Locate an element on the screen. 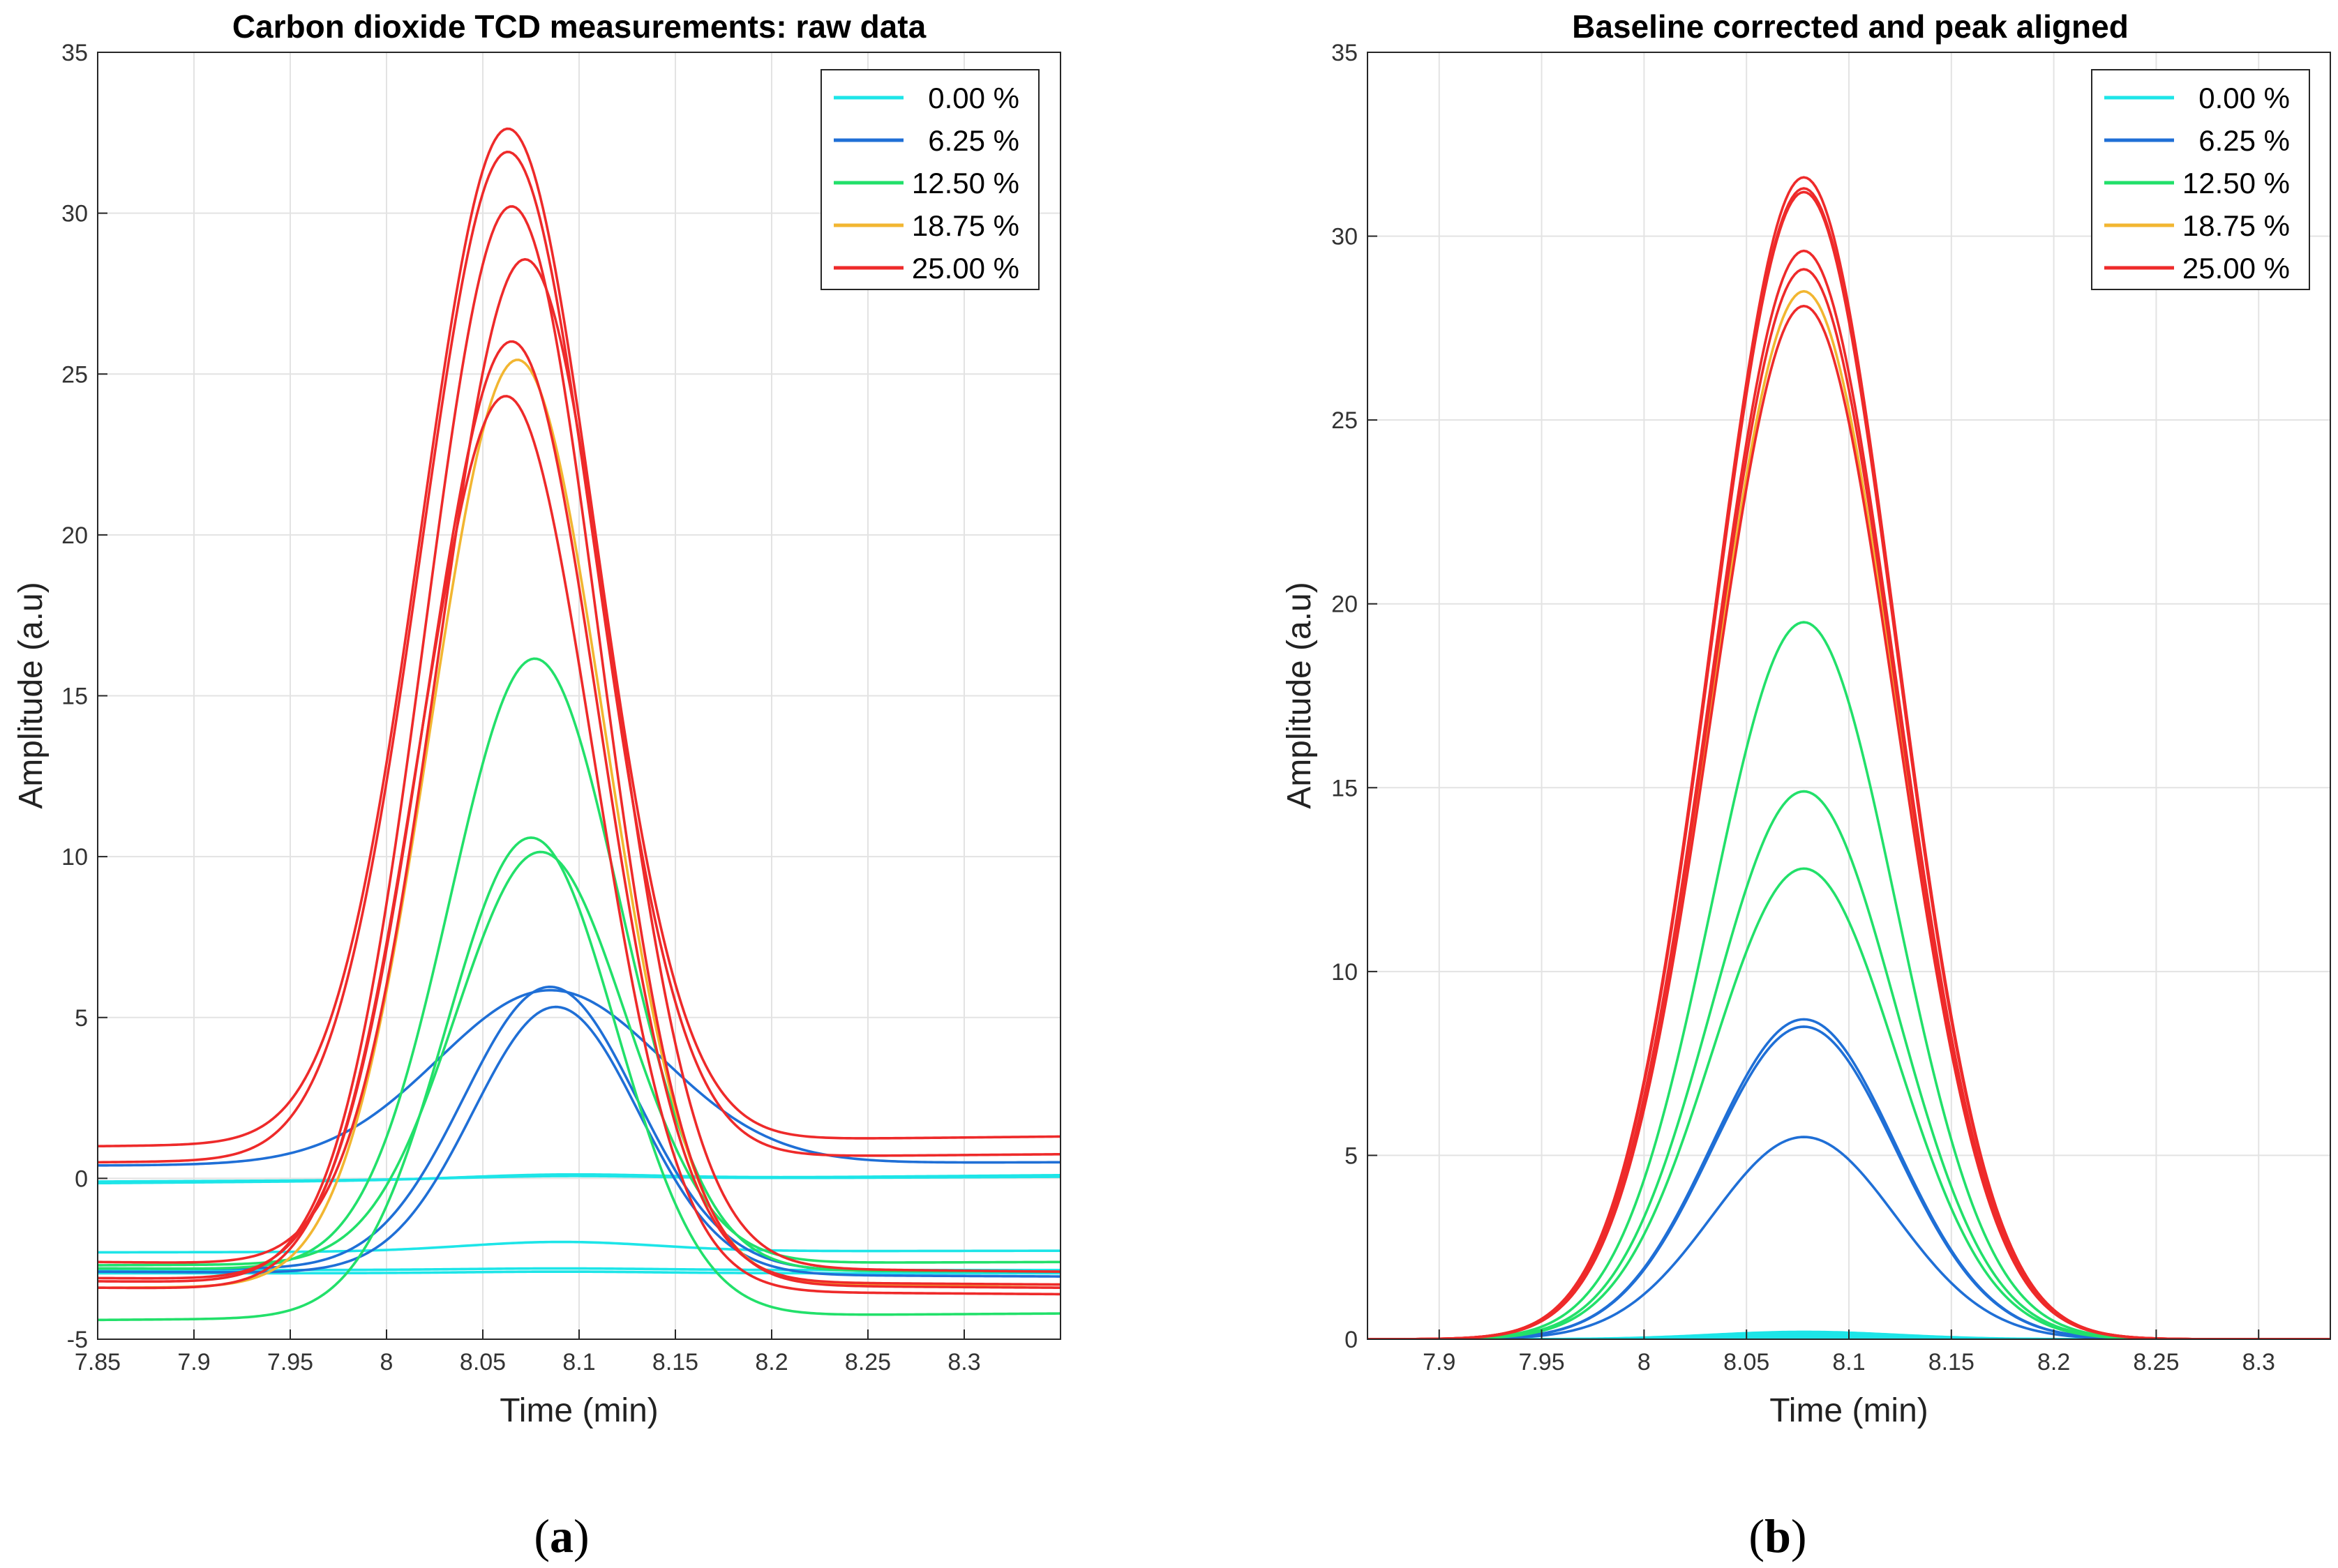  panel-b-y-axis-label: Amplitude (a.u) is located at coordinates (1299, 695).